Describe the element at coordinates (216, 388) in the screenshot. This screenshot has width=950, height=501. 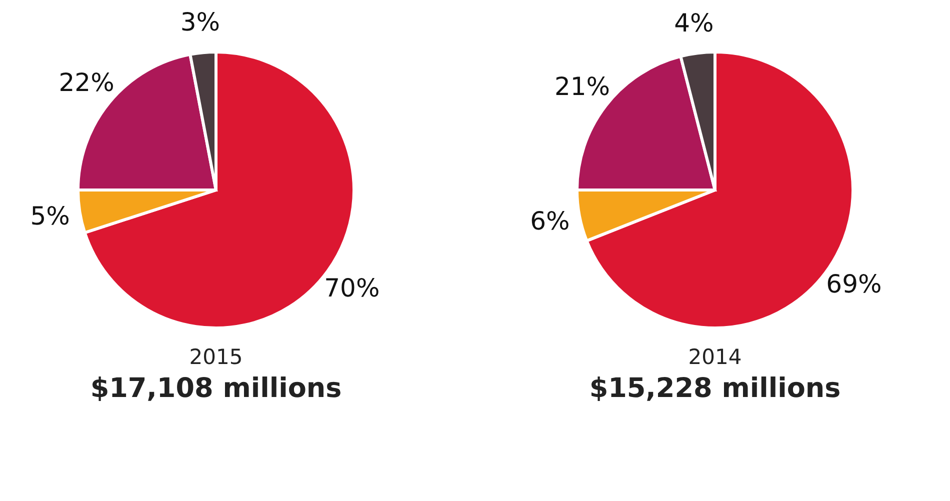
I see `text: $17,108 millions` at that location.